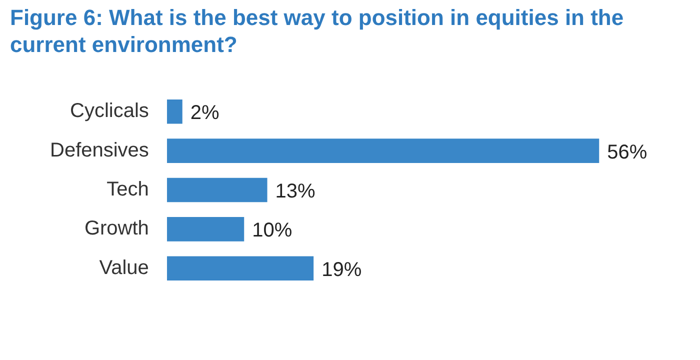  What do you see at coordinates (99, 150) in the screenshot?
I see `y-tick-label: Defensives` at bounding box center [99, 150].